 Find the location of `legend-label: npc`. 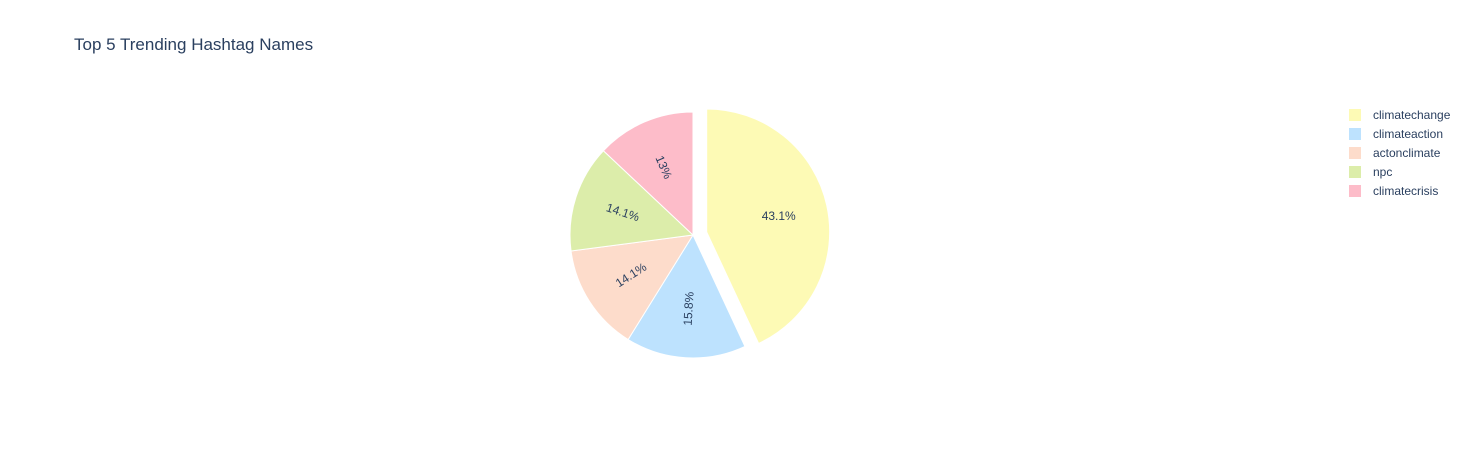

legend-label: npc is located at coordinates (1382, 172).